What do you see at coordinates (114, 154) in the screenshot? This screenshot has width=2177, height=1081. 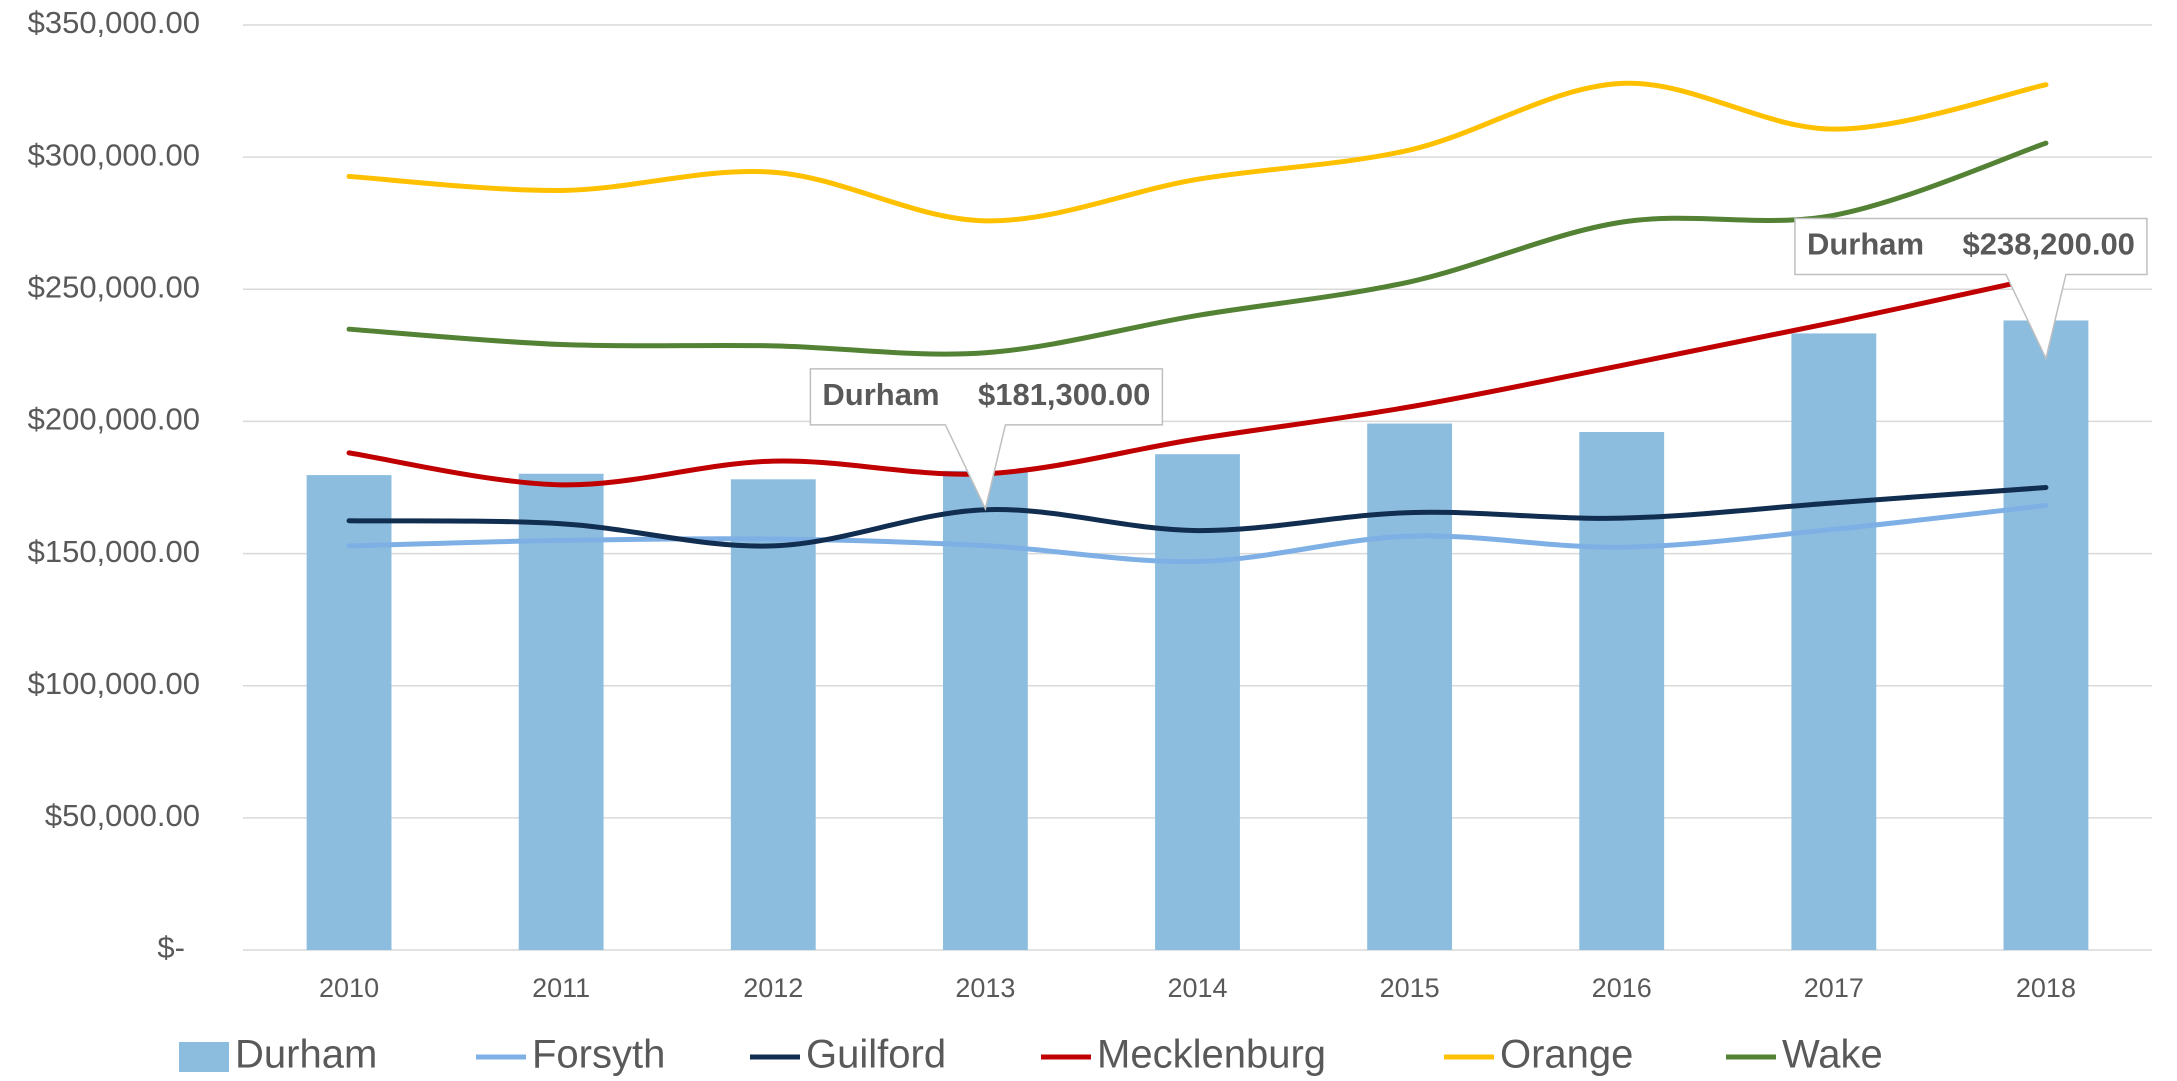 I see `y-tick-label: $300,000.00` at bounding box center [114, 154].